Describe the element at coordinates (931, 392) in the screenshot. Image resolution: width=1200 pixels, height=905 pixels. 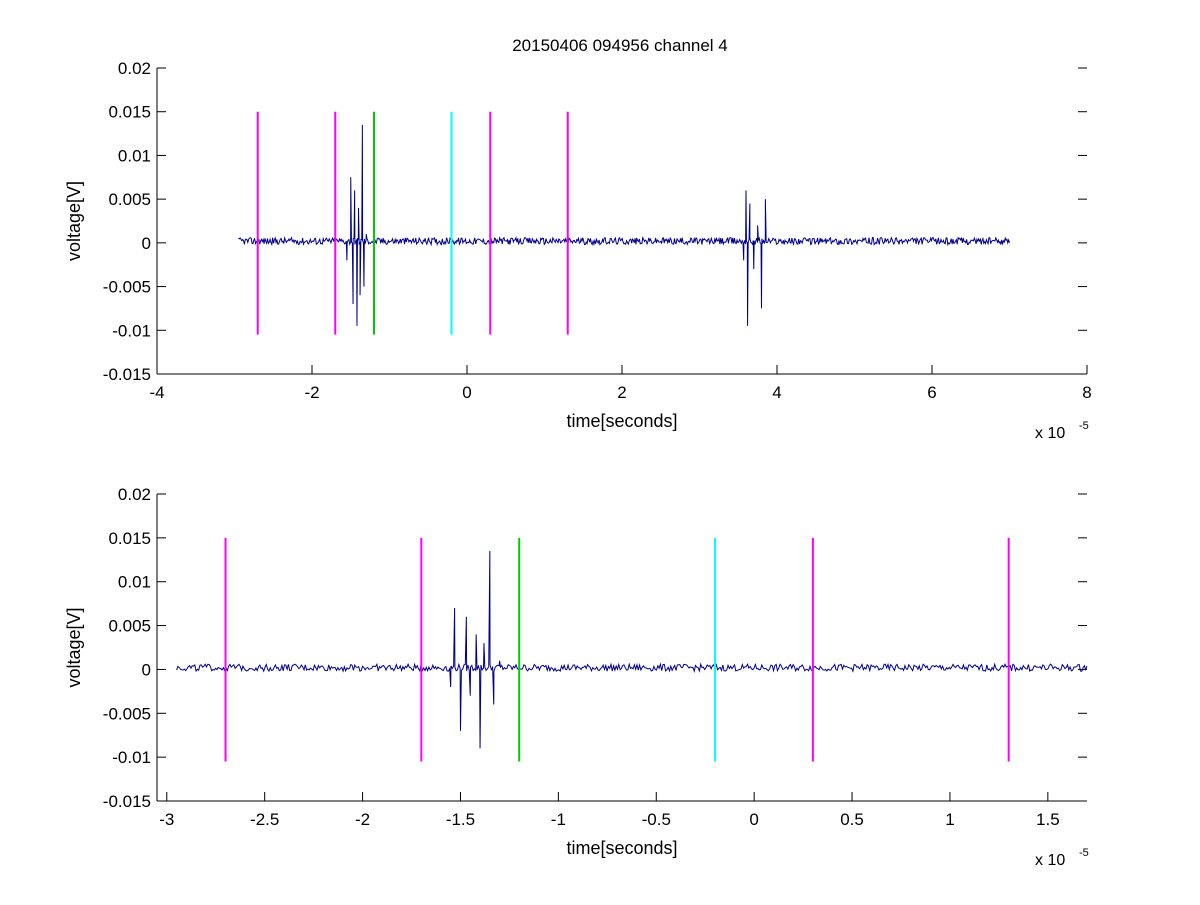
I see `x-tick-label: 6` at that location.